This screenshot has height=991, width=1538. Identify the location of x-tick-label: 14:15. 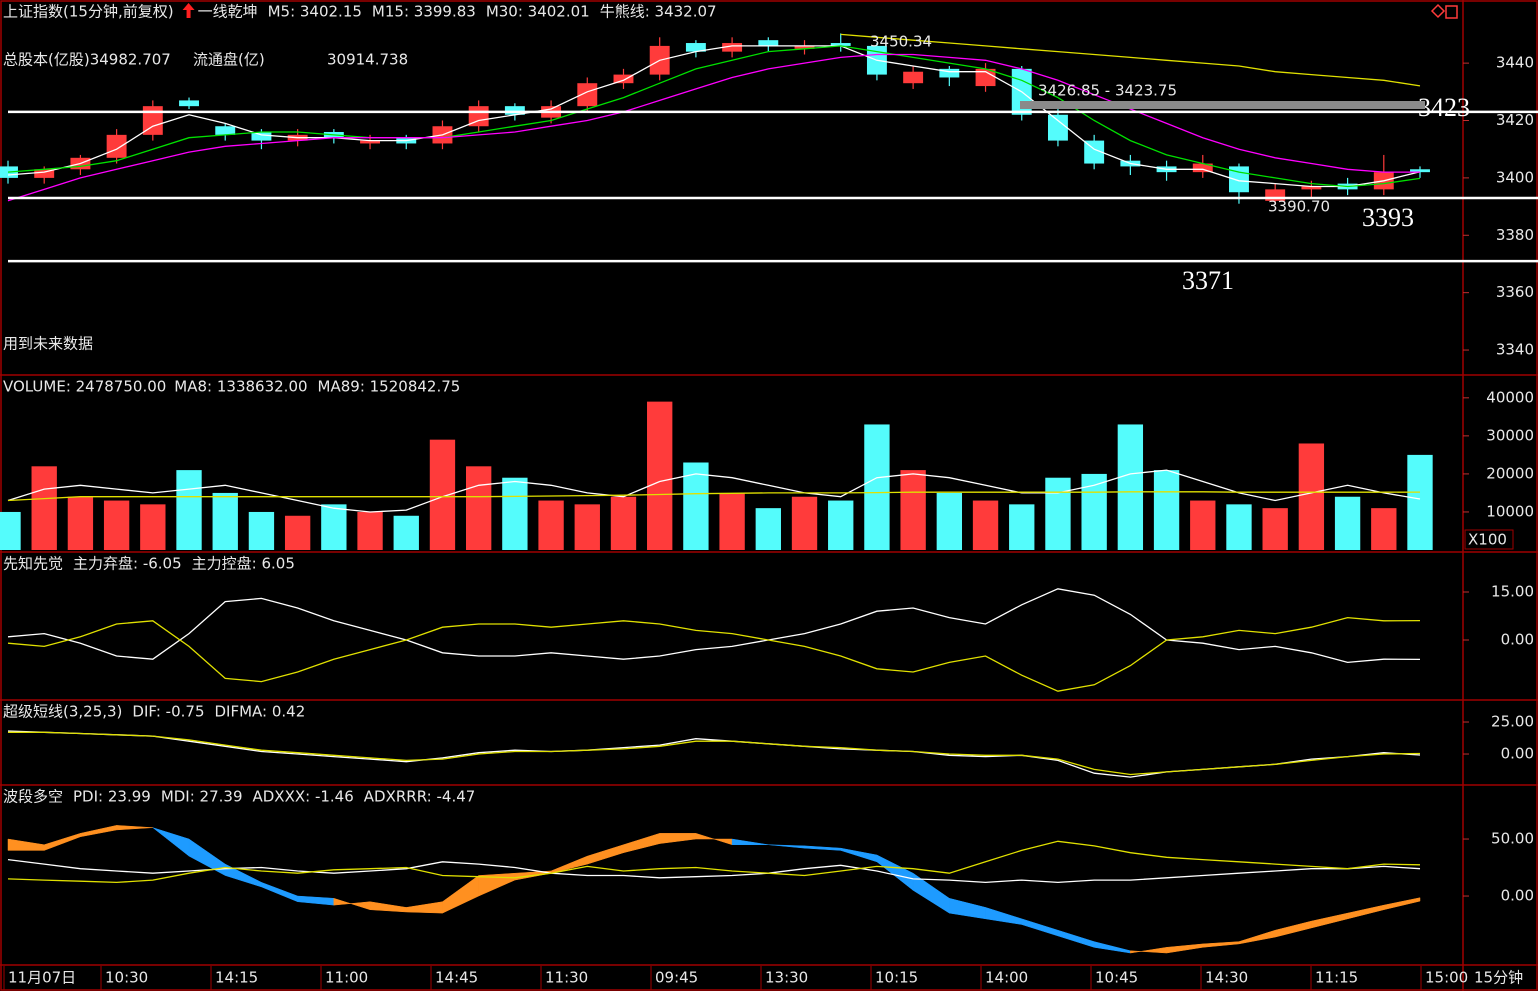
(236, 978).